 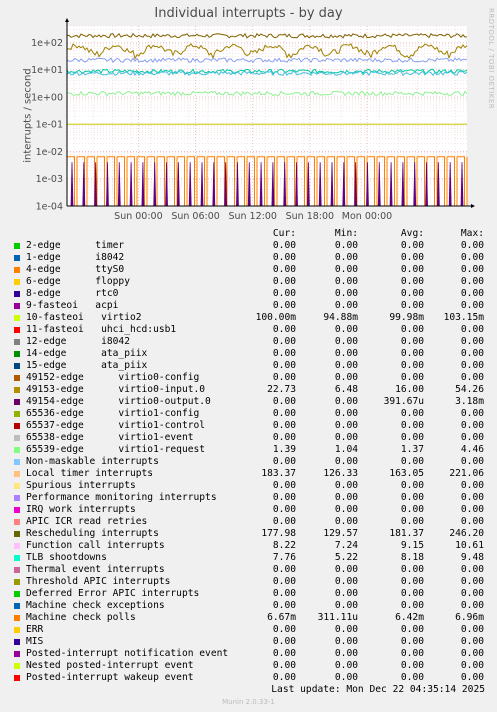 I want to click on legend-label: 6-edge floppy, so click(x=78, y=281).